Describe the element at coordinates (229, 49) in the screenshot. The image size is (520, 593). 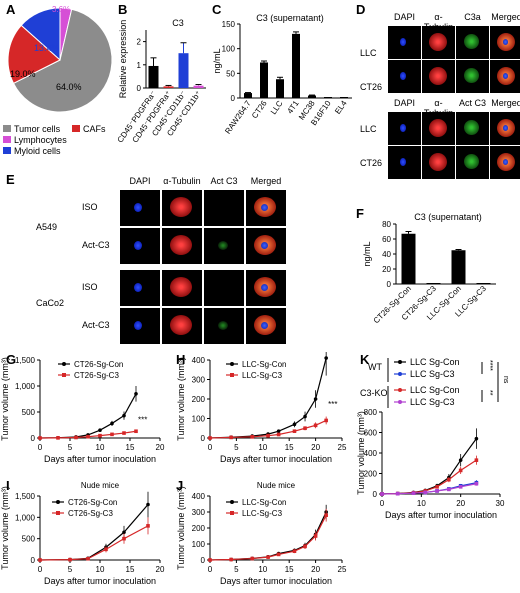
I see `y-tick-label: 100` at that location.